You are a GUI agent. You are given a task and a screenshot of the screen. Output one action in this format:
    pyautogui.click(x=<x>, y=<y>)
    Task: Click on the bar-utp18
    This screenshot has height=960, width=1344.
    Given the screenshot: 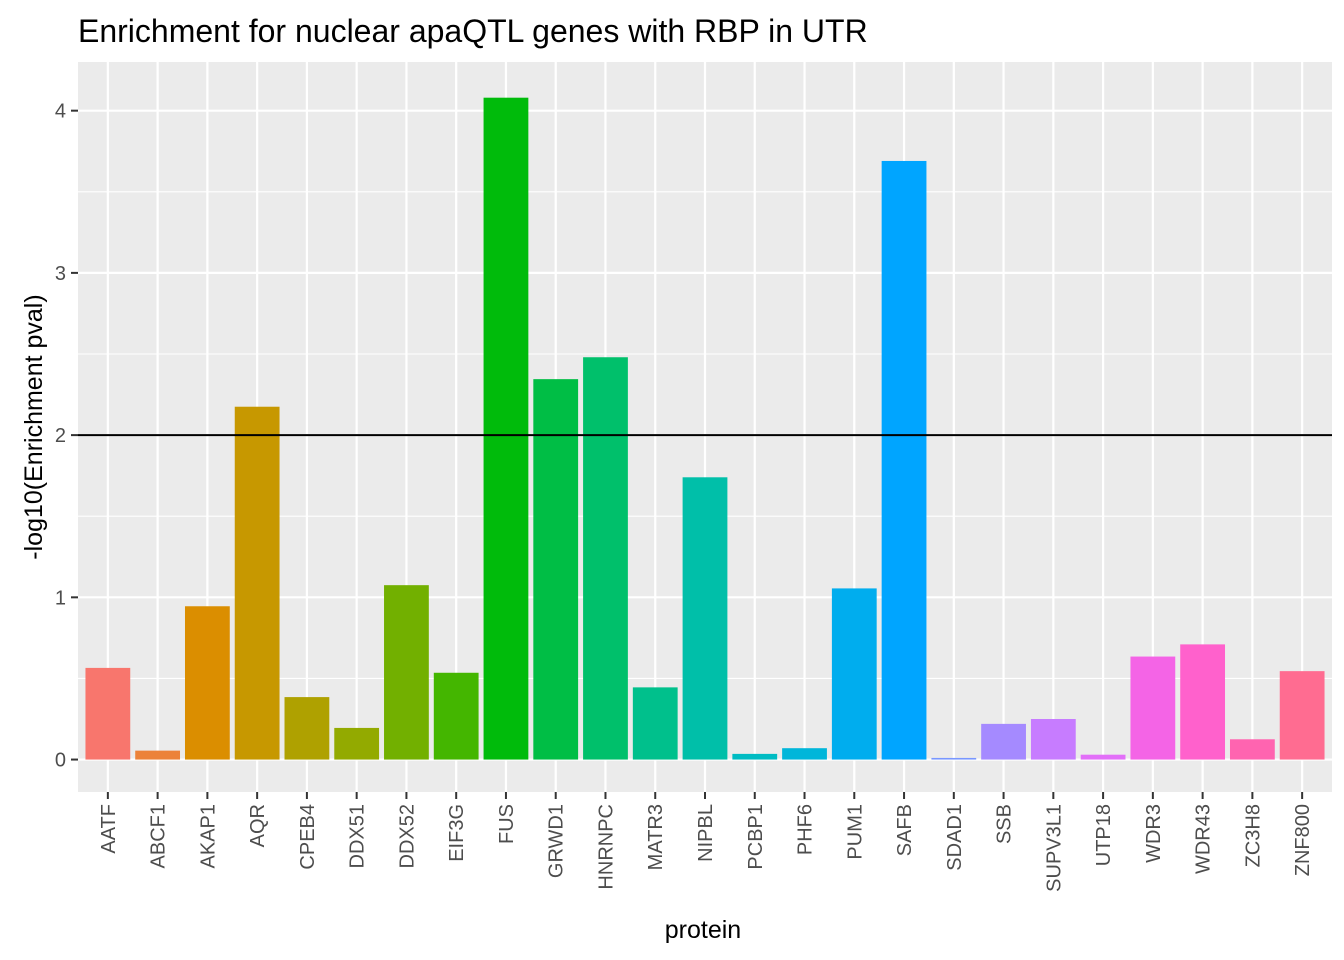 What is the action you would take?
    pyautogui.click(x=1103, y=757)
    